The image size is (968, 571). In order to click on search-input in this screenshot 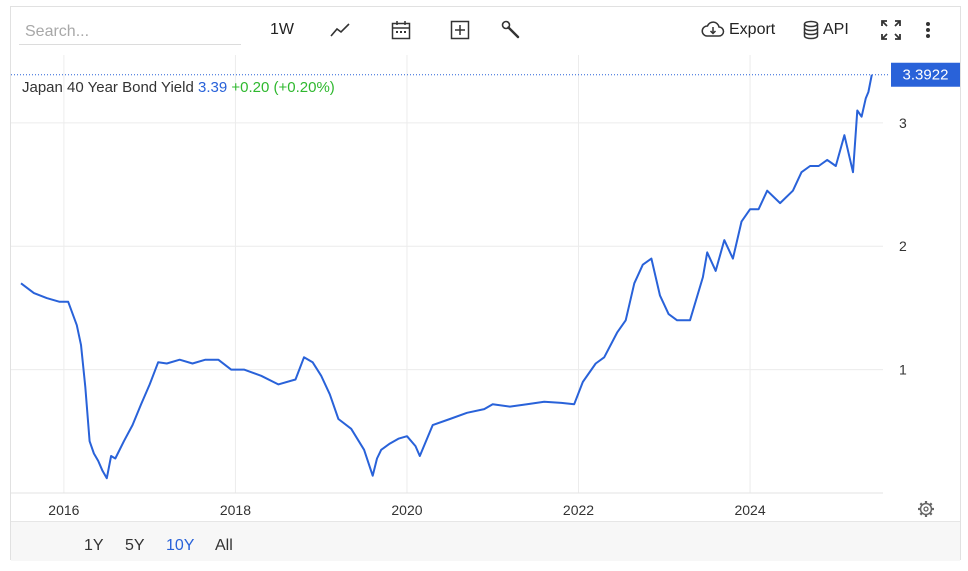, I will do `click(130, 32)`.